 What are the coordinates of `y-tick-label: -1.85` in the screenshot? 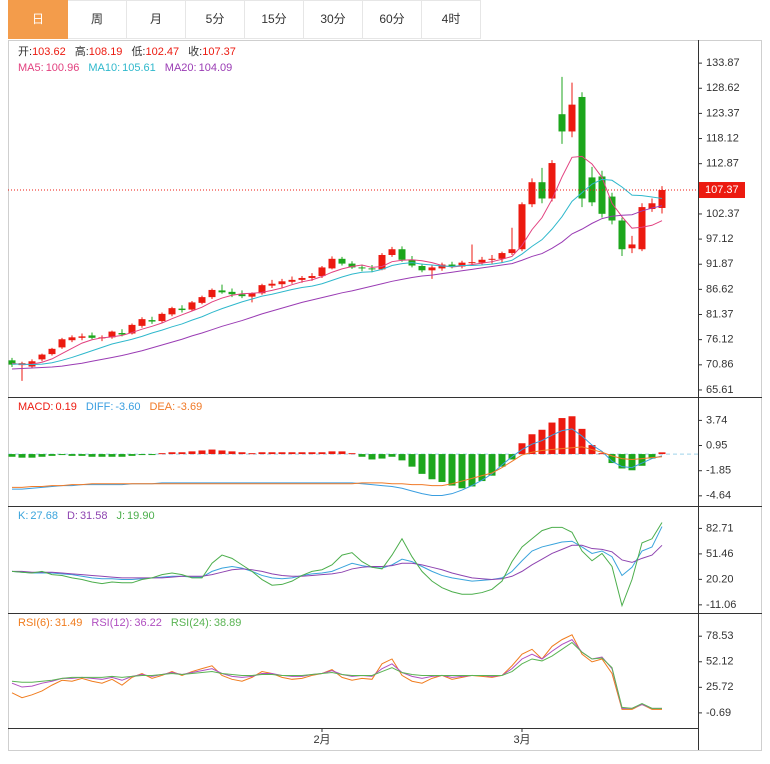 It's located at (718, 471).